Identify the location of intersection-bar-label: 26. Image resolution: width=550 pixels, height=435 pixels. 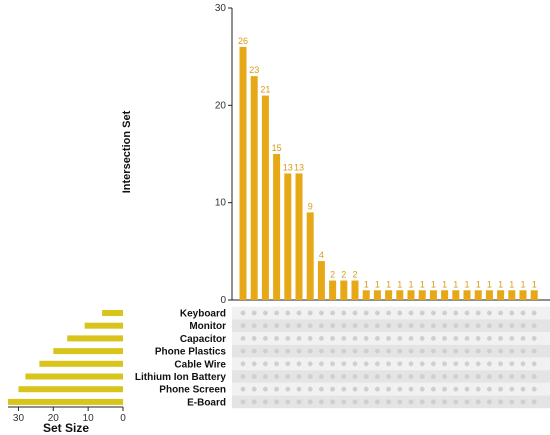
(243, 41).